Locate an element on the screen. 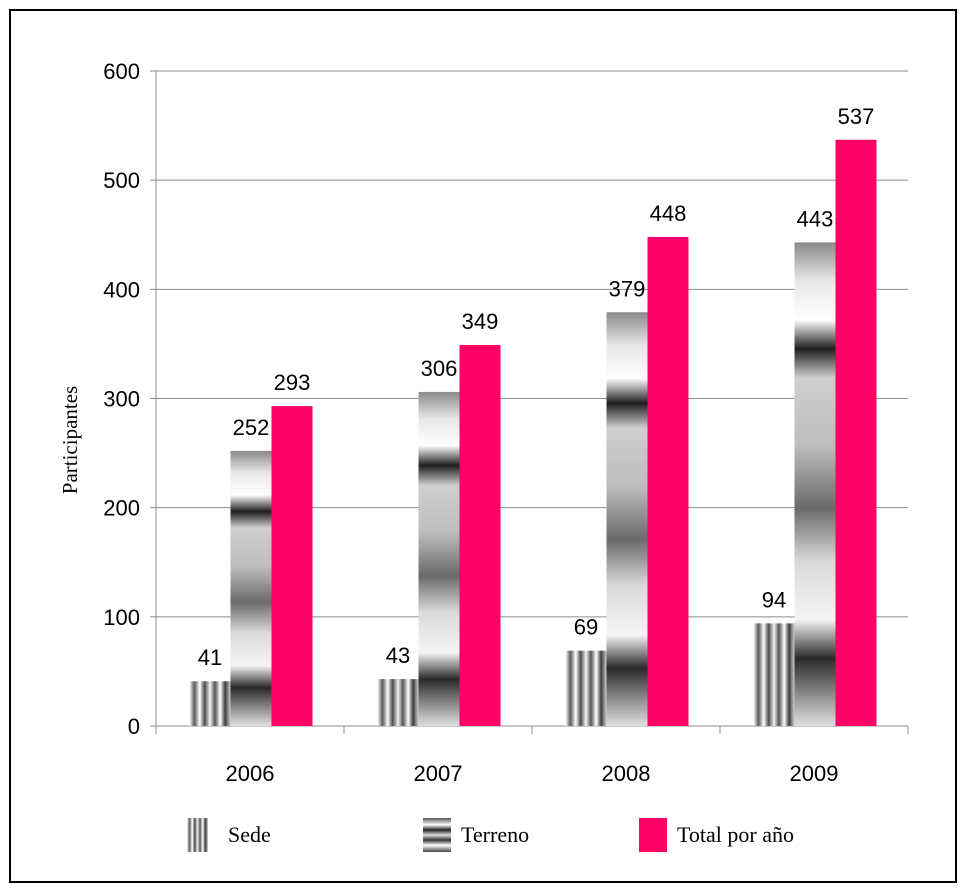  x-tick-label: 2007 is located at coordinates (438, 773).